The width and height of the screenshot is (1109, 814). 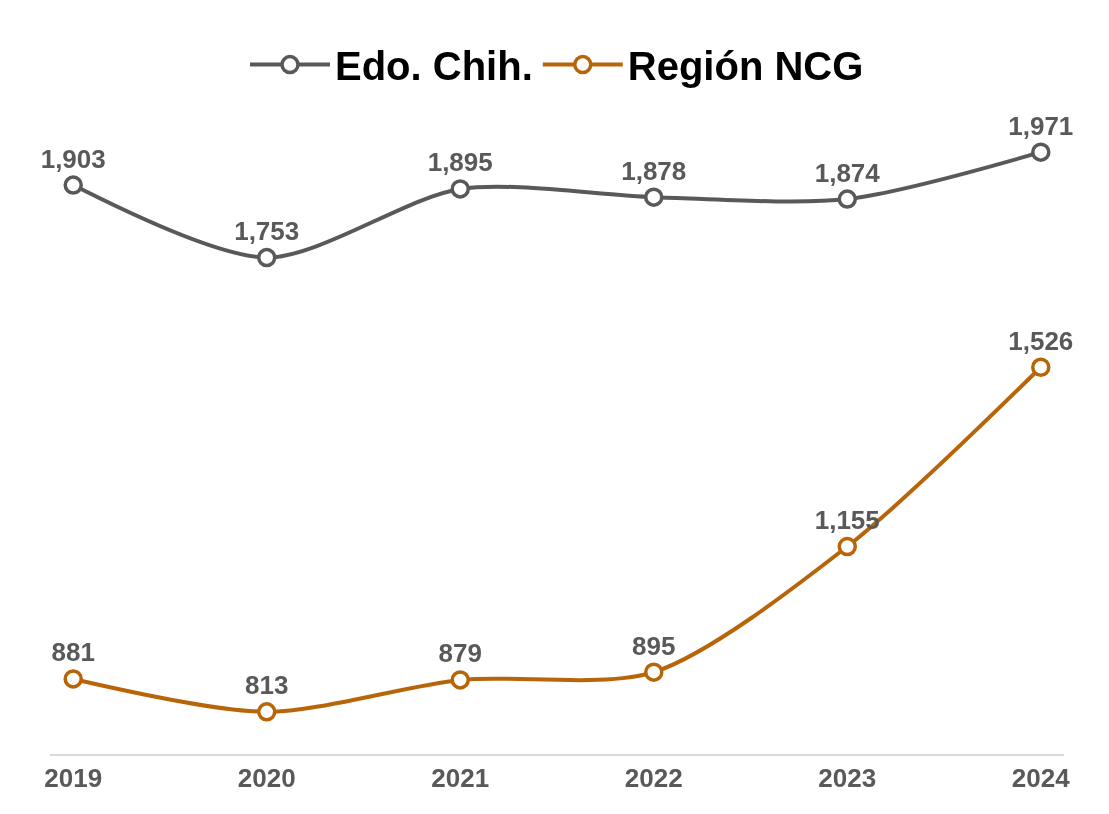 What do you see at coordinates (266, 778) in the screenshot?
I see `x-tick-label: 2020` at bounding box center [266, 778].